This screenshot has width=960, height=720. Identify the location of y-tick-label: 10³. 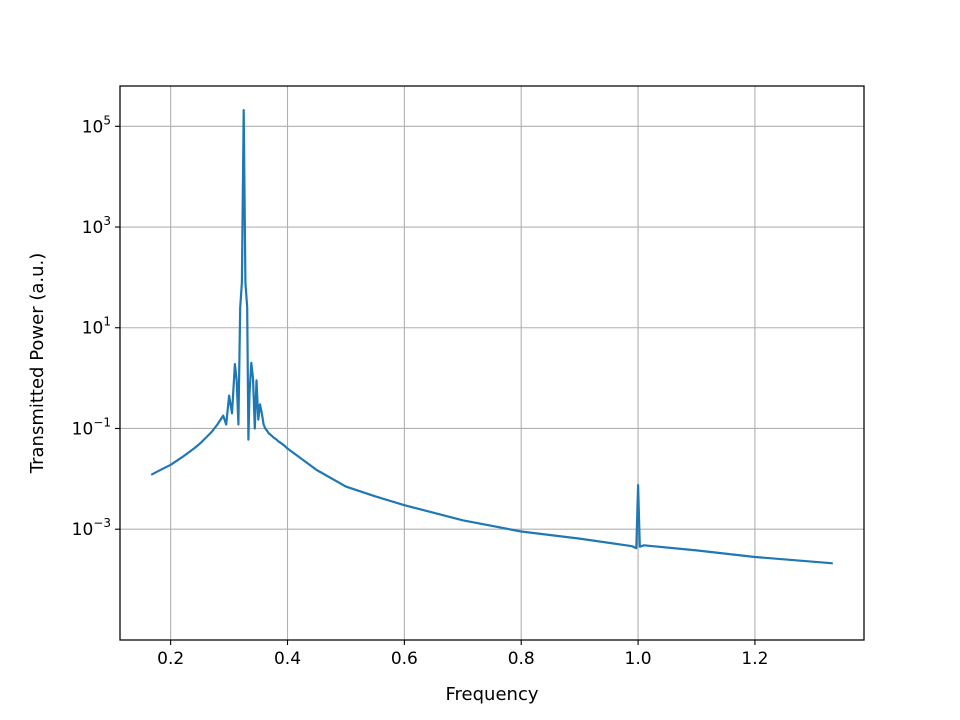
(96, 226).